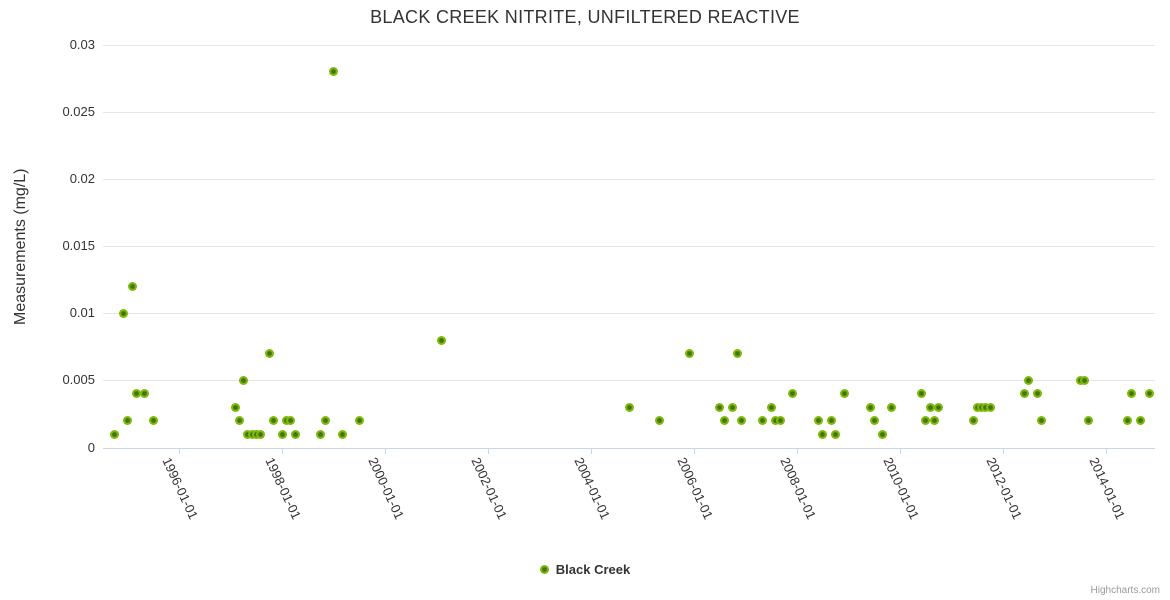  Describe the element at coordinates (585, 17) in the screenshot. I see `chart-title: BLACK CREEK NITRITE, UNFILTERED REACTIVE` at that location.